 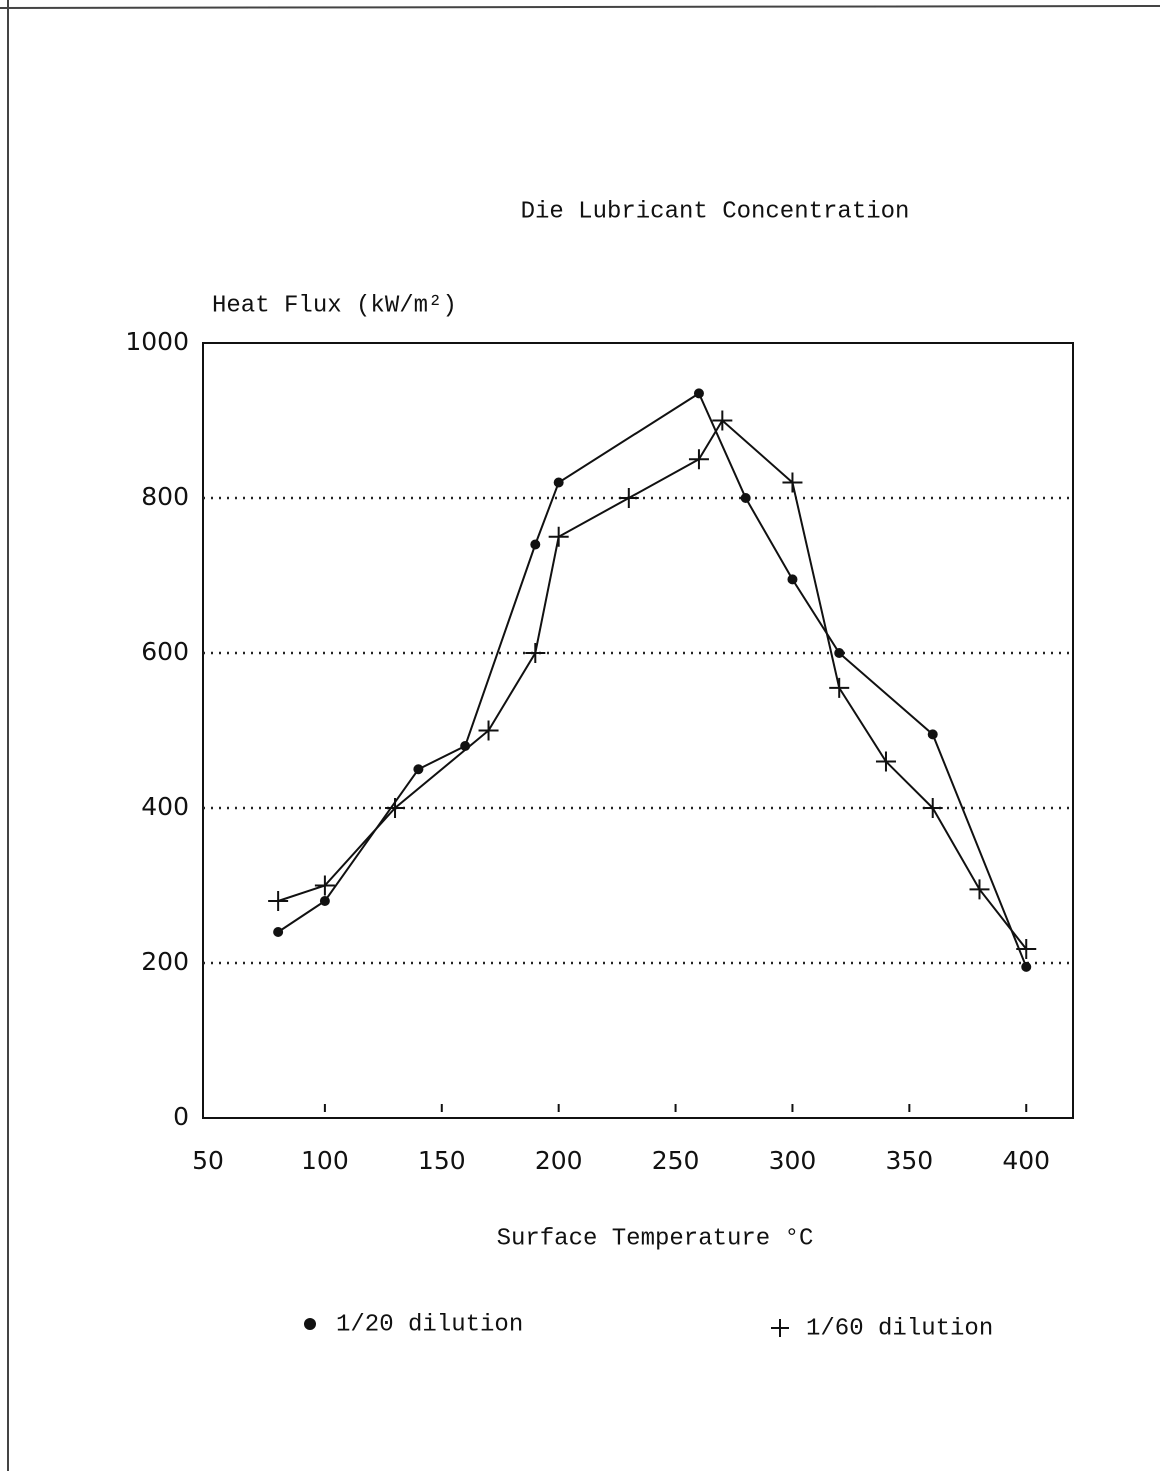 I want to click on x-tick-label: 300, so click(x=793, y=1160).